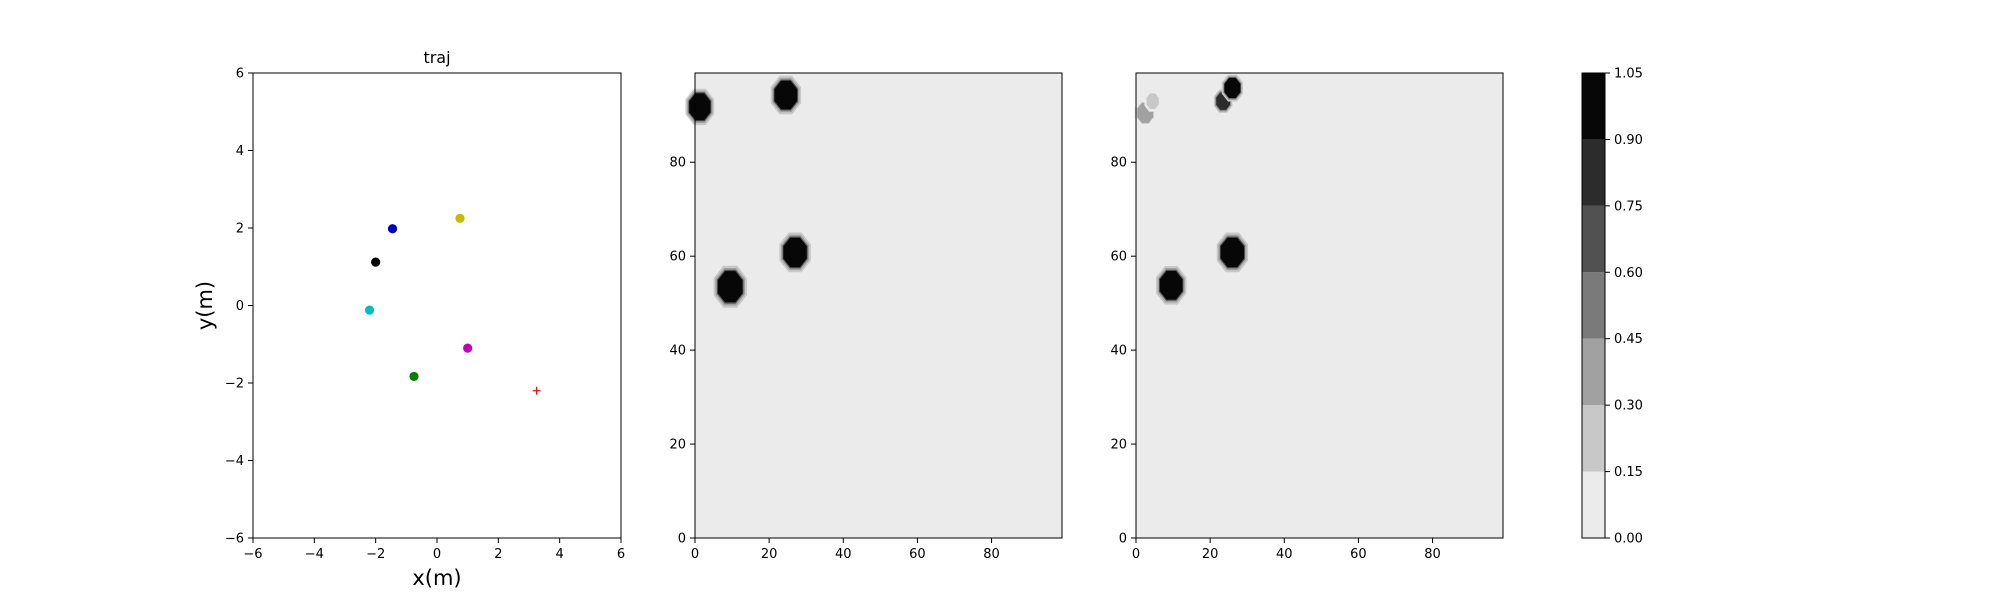 This screenshot has width=2000, height=600. What do you see at coordinates (1628, 140) in the screenshot?
I see `colorbar-tick-label: 0.90` at bounding box center [1628, 140].